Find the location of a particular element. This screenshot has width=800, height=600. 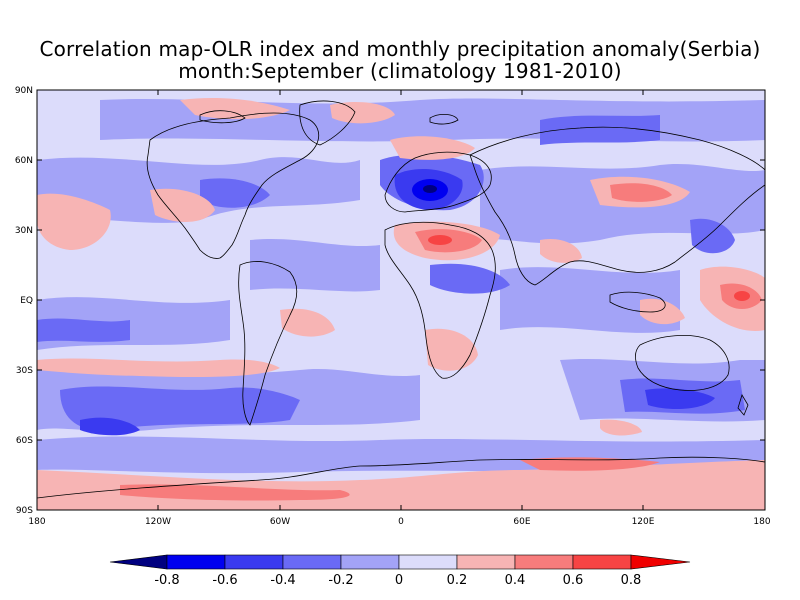

greenland-outline is located at coordinates (327, 123).